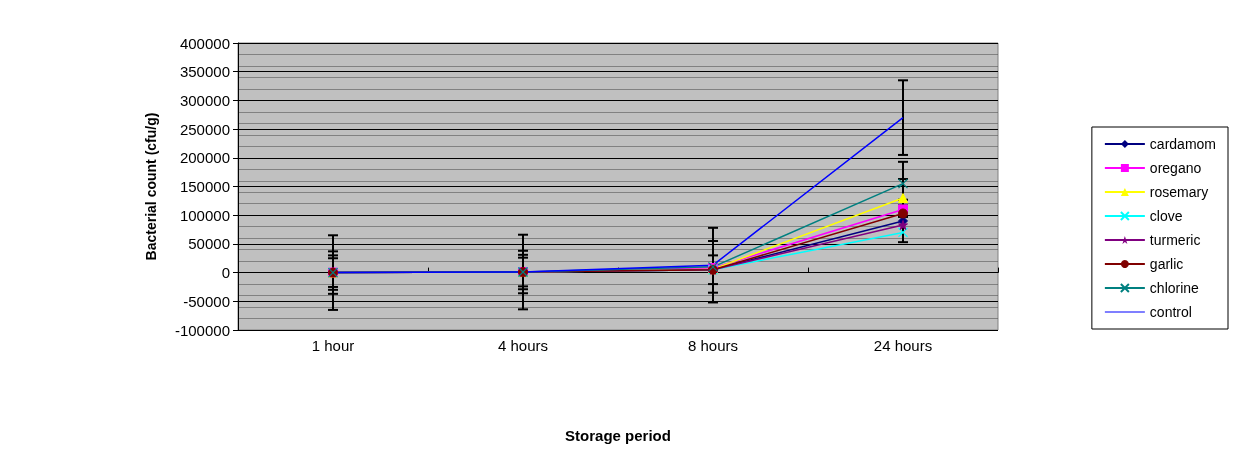  Describe the element at coordinates (903, 345) in the screenshot. I see `x-tick-label: 24 hours` at that location.